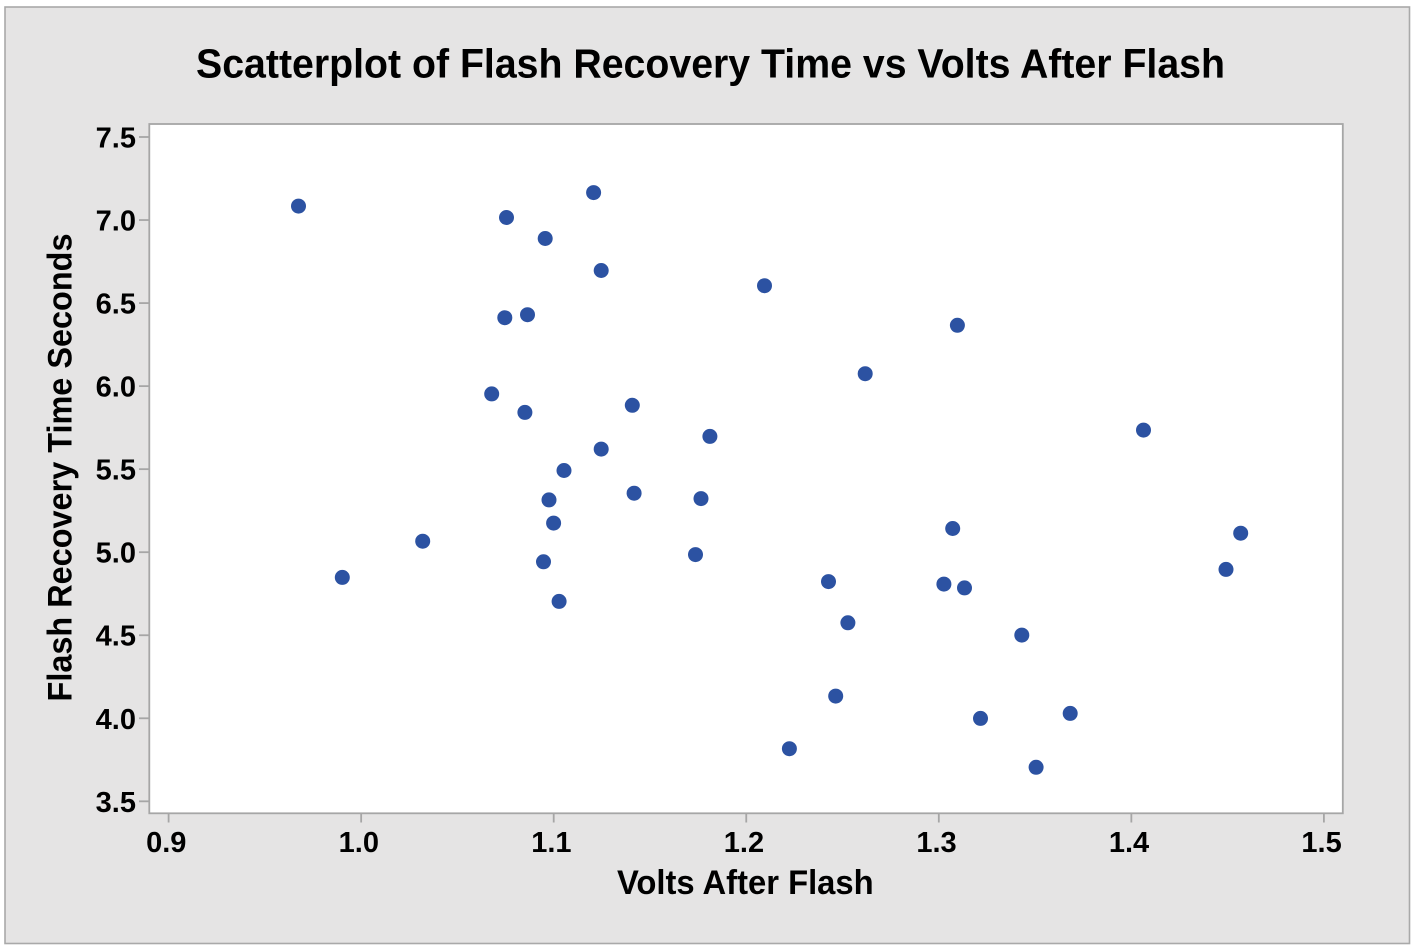 This screenshot has width=1418, height=949. Describe the element at coordinates (116, 222) in the screenshot. I see `svg-text: 7.0` at that location.